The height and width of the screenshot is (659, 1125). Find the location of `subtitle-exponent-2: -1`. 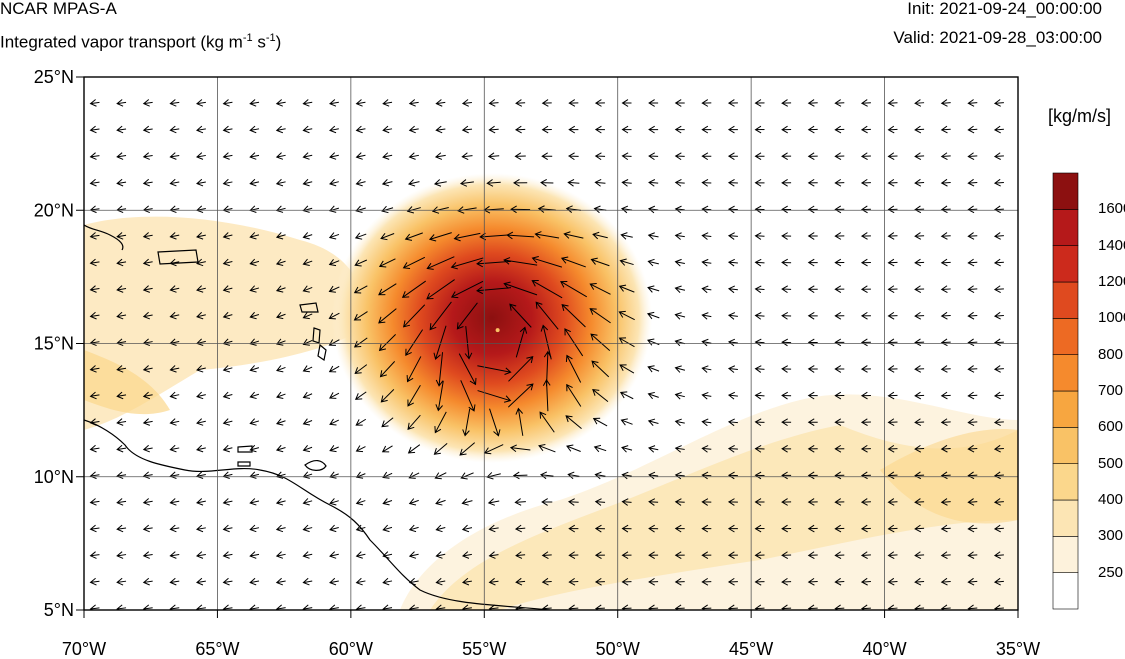

subtitle-exponent-2: -1 is located at coordinates (270, 38).